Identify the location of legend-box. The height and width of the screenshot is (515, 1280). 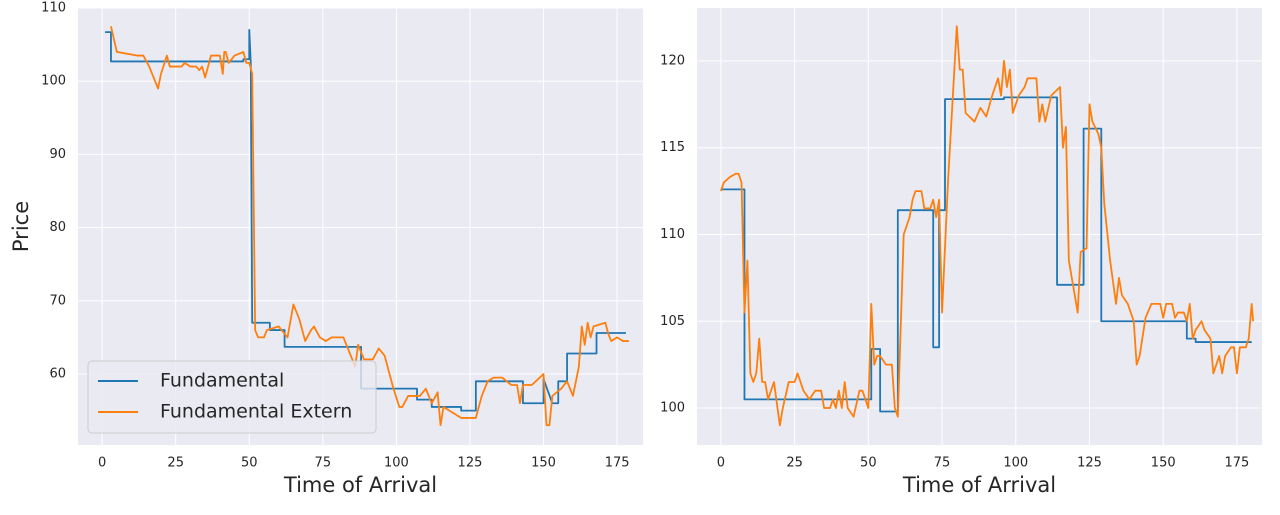
(232, 397).